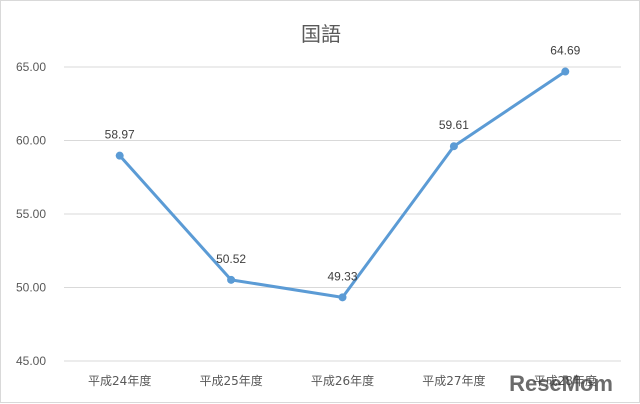 This screenshot has width=640, height=404. I want to click on x-category-label: 平成27年度, so click(453, 380).